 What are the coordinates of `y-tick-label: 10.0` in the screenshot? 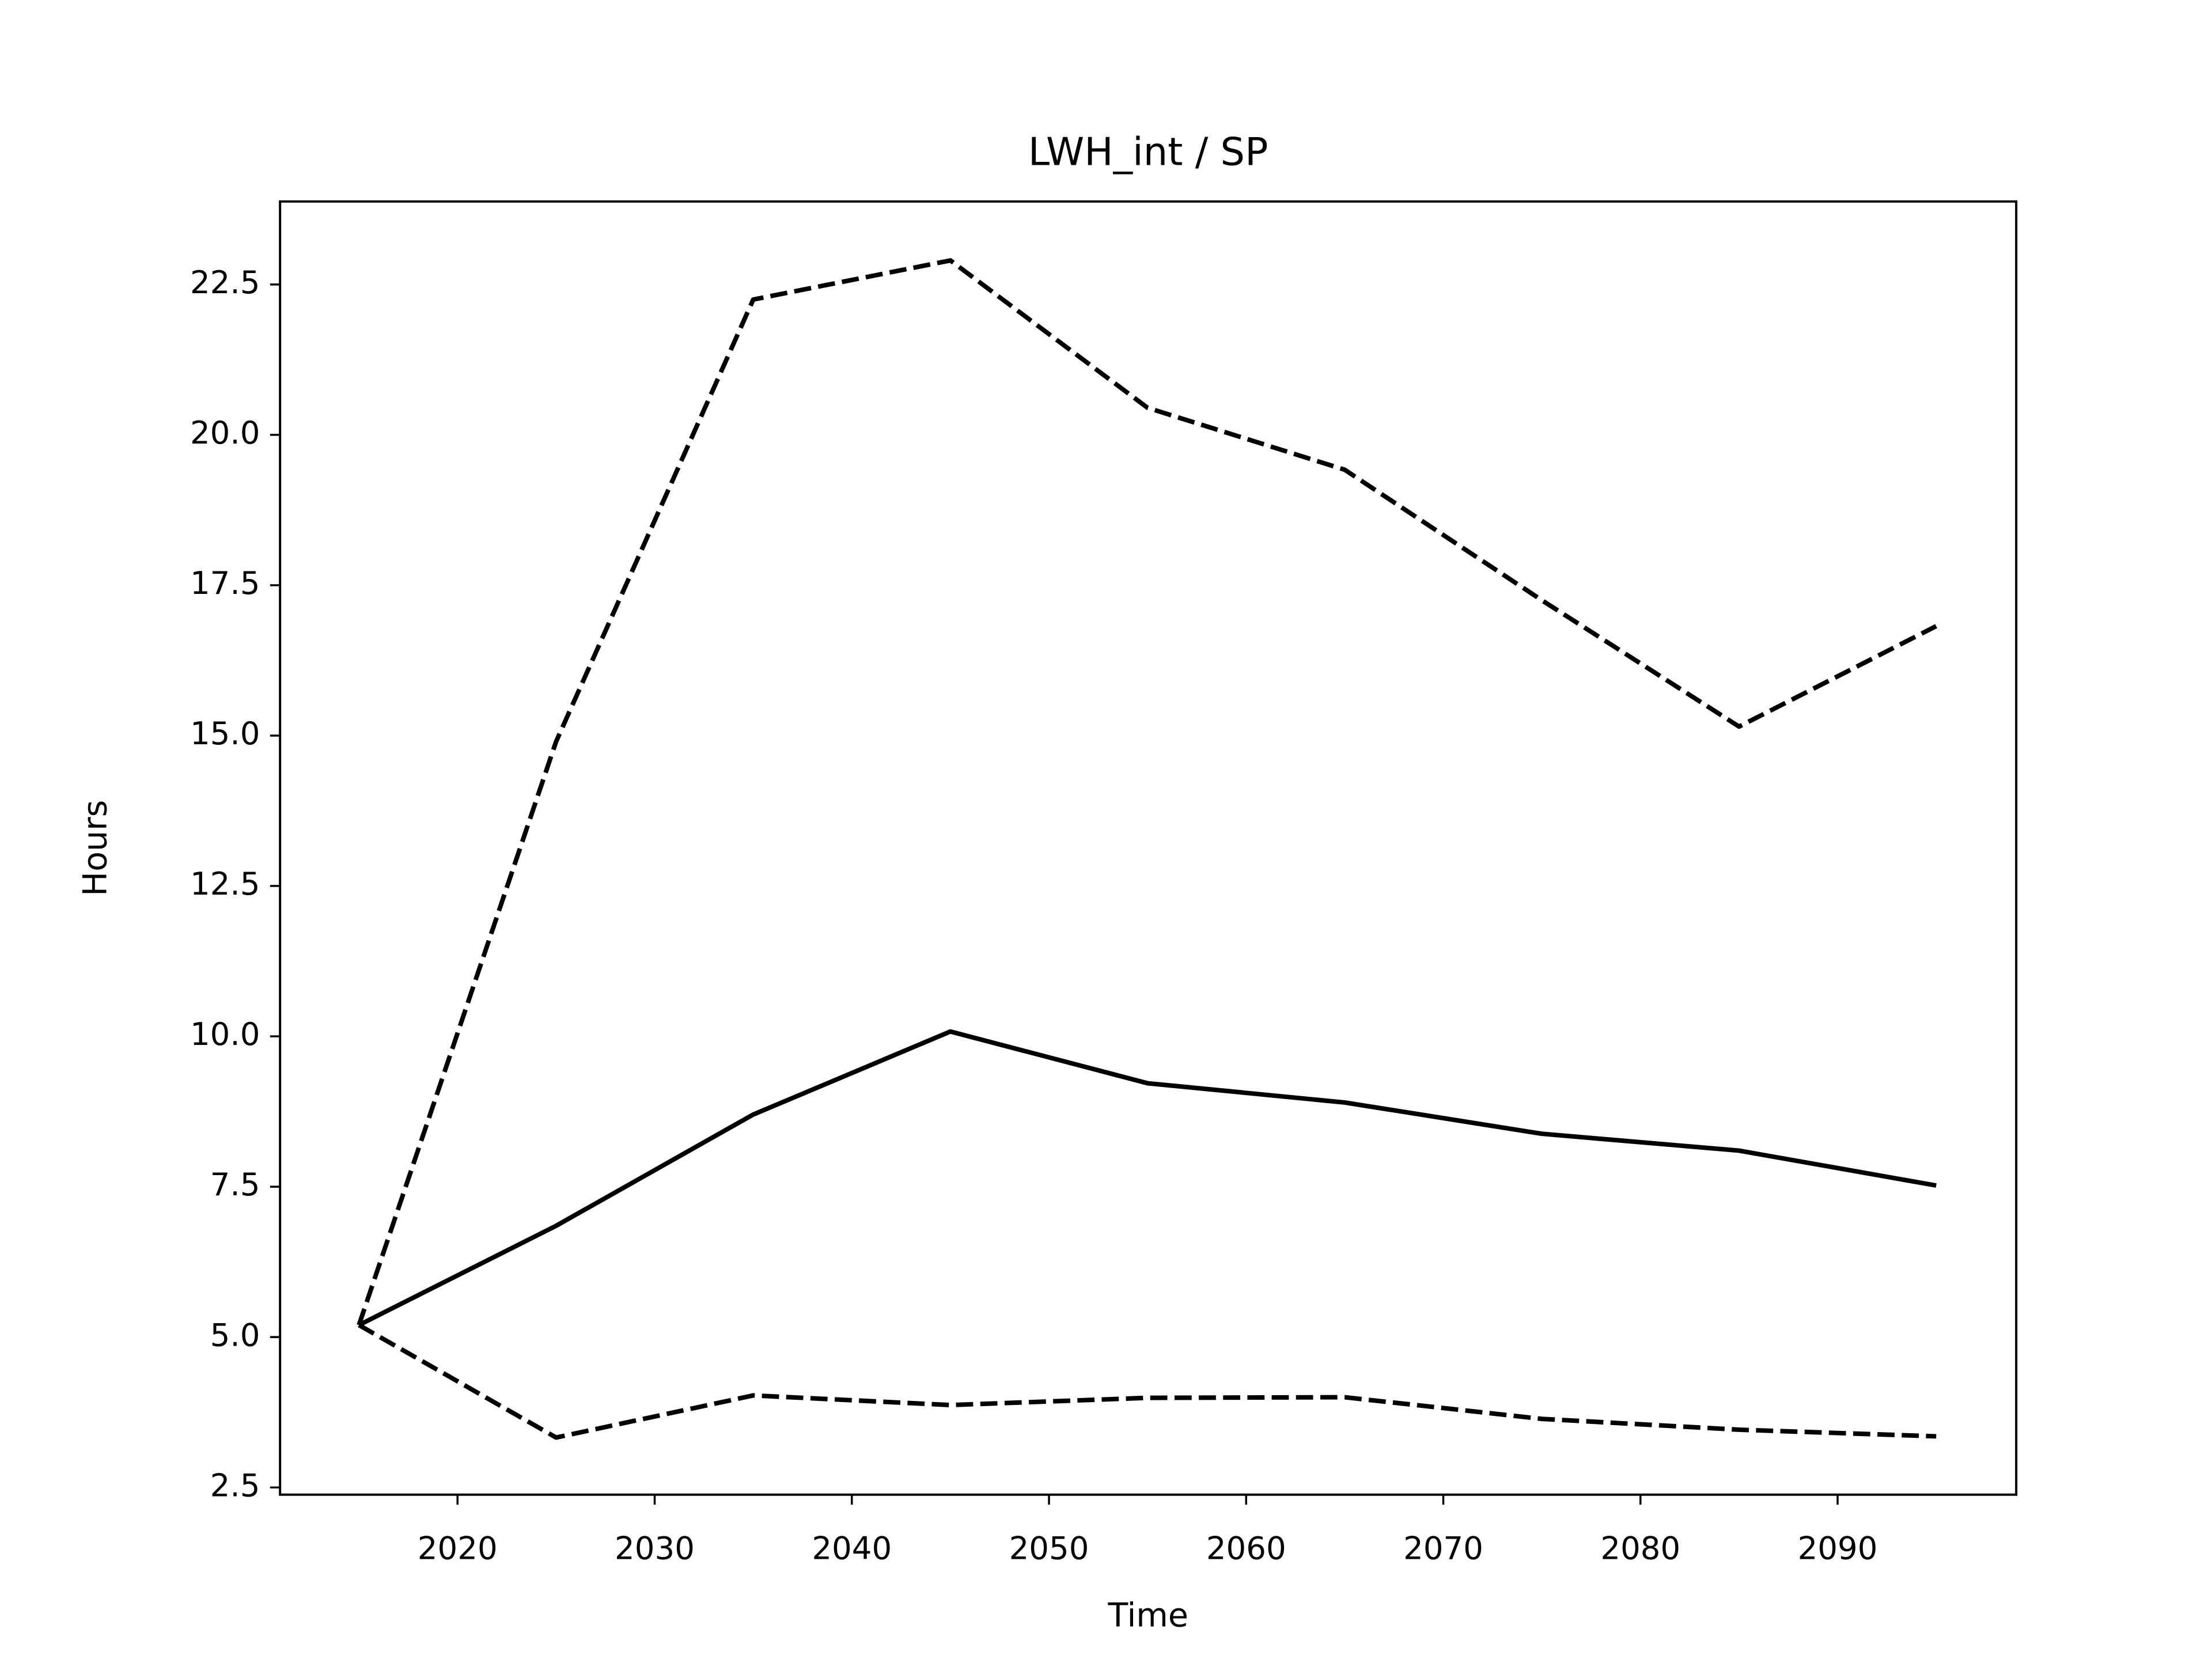 It's located at (225, 1034).